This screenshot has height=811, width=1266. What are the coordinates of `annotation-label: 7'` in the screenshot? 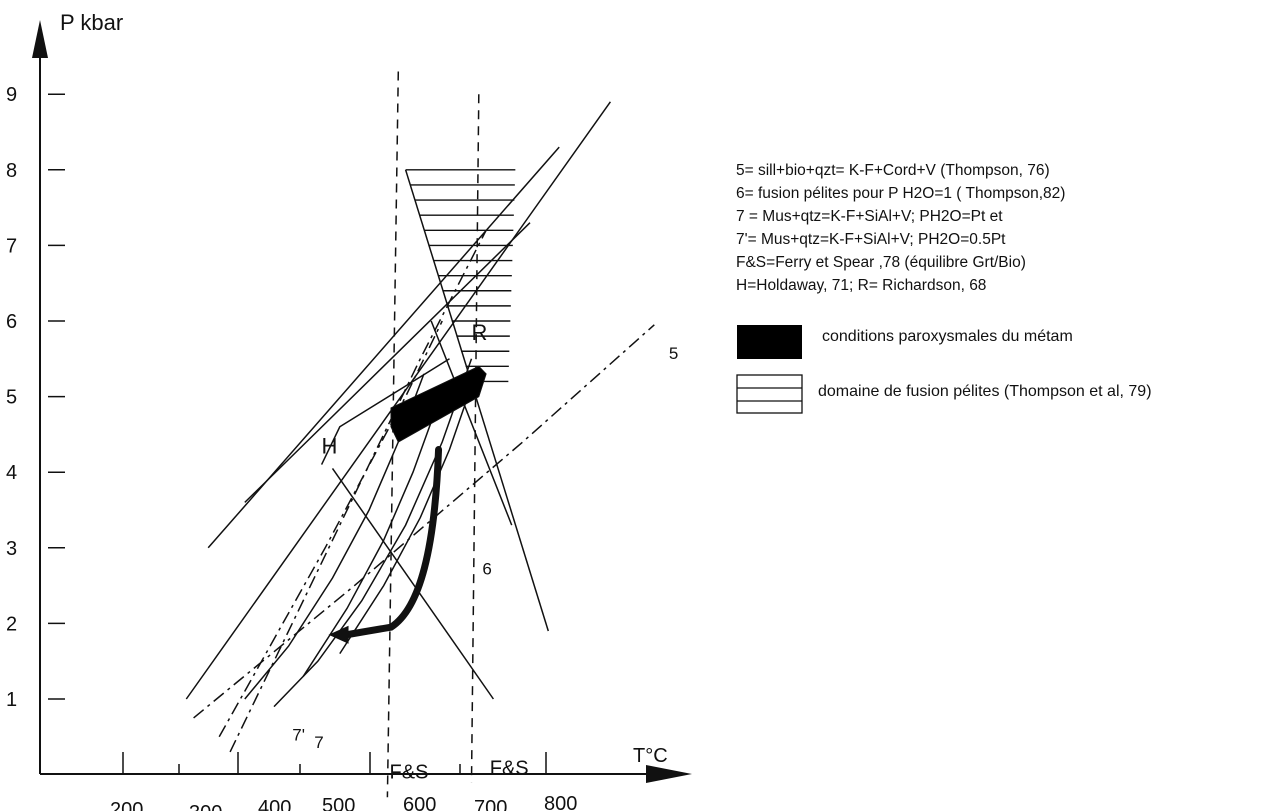 It's located at (298, 735).